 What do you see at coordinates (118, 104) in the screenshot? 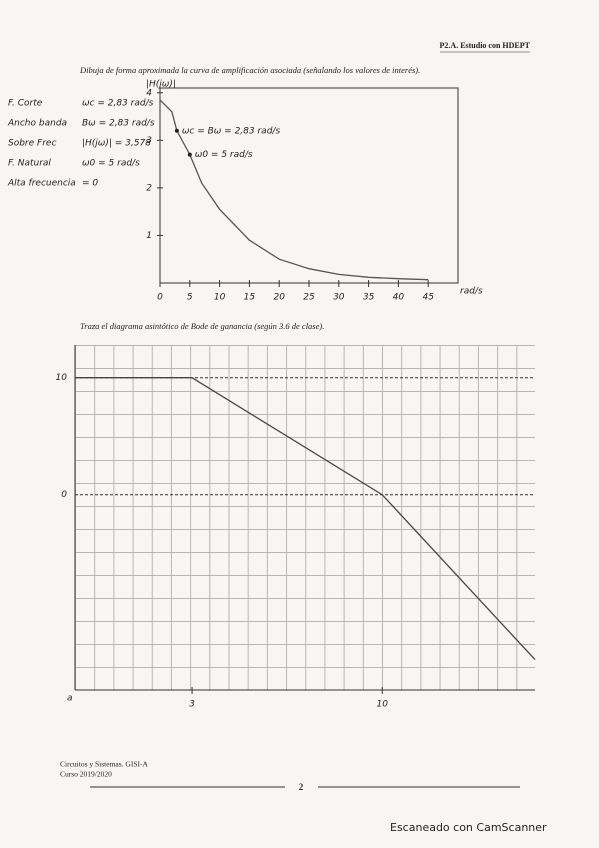
I see `note-value: ωc = 2,83 rad/s` at bounding box center [118, 104].